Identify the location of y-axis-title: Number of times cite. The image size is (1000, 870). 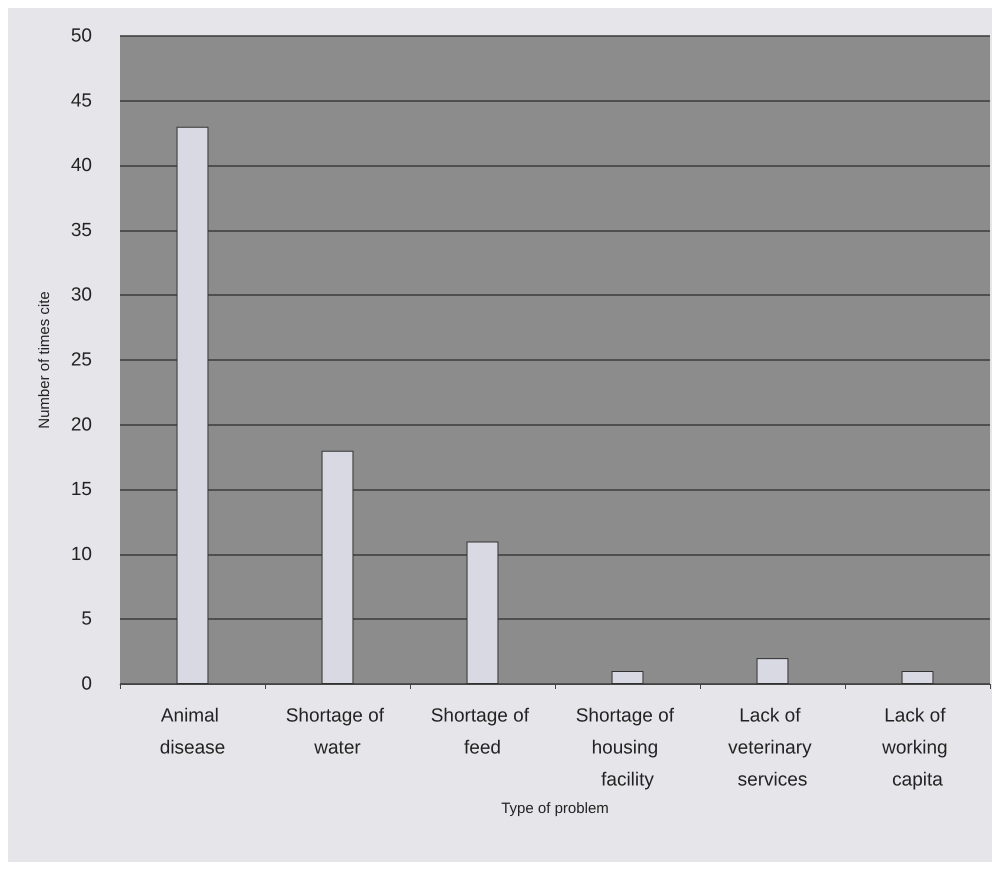
(44, 360).